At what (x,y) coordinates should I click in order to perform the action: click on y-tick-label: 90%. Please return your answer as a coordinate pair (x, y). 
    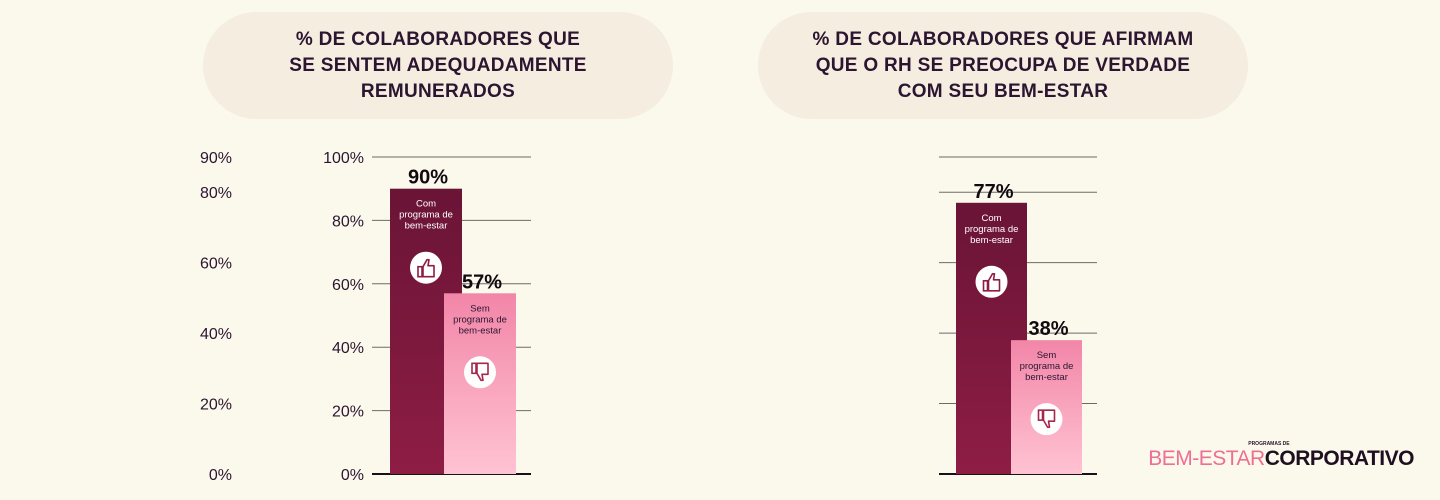
    Looking at the image, I should click on (216, 158).